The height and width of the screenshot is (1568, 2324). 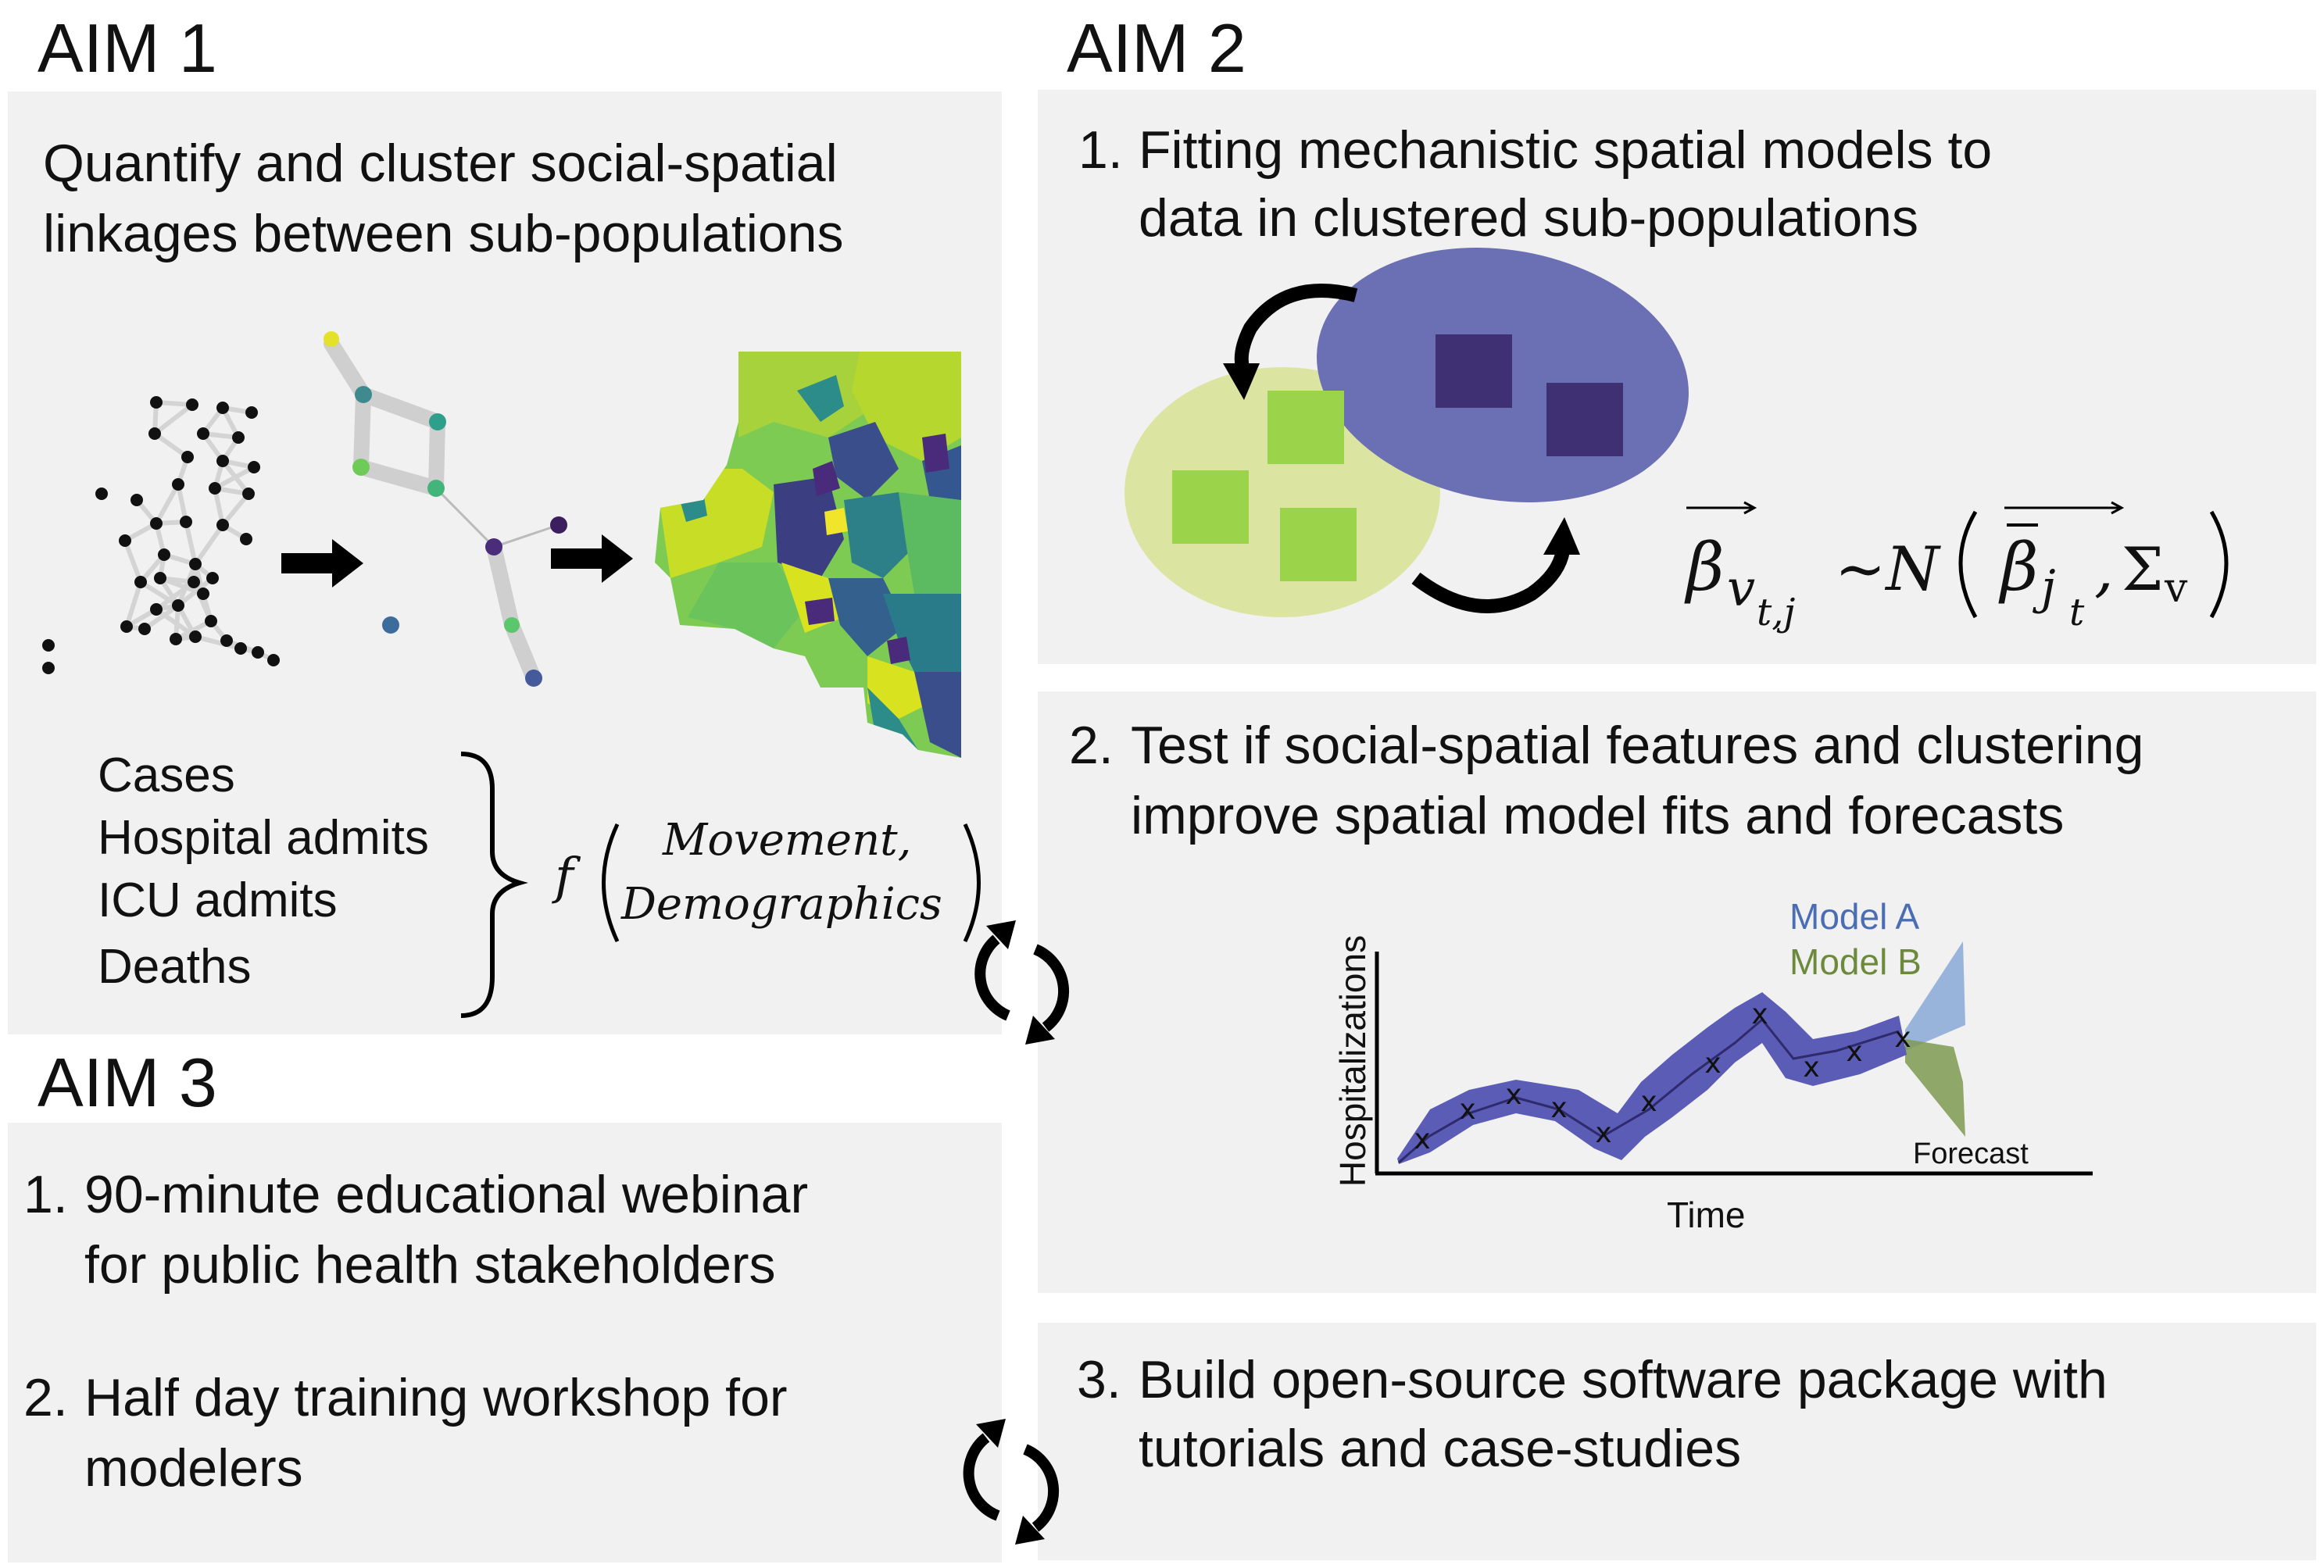 What do you see at coordinates (592, 558) in the screenshot?
I see `arrow-right-icon` at bounding box center [592, 558].